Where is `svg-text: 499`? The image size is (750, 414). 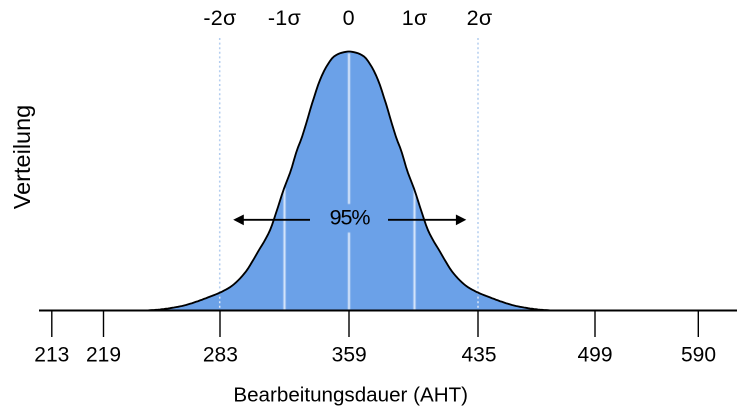
svg-text: 499 is located at coordinates (594, 354).